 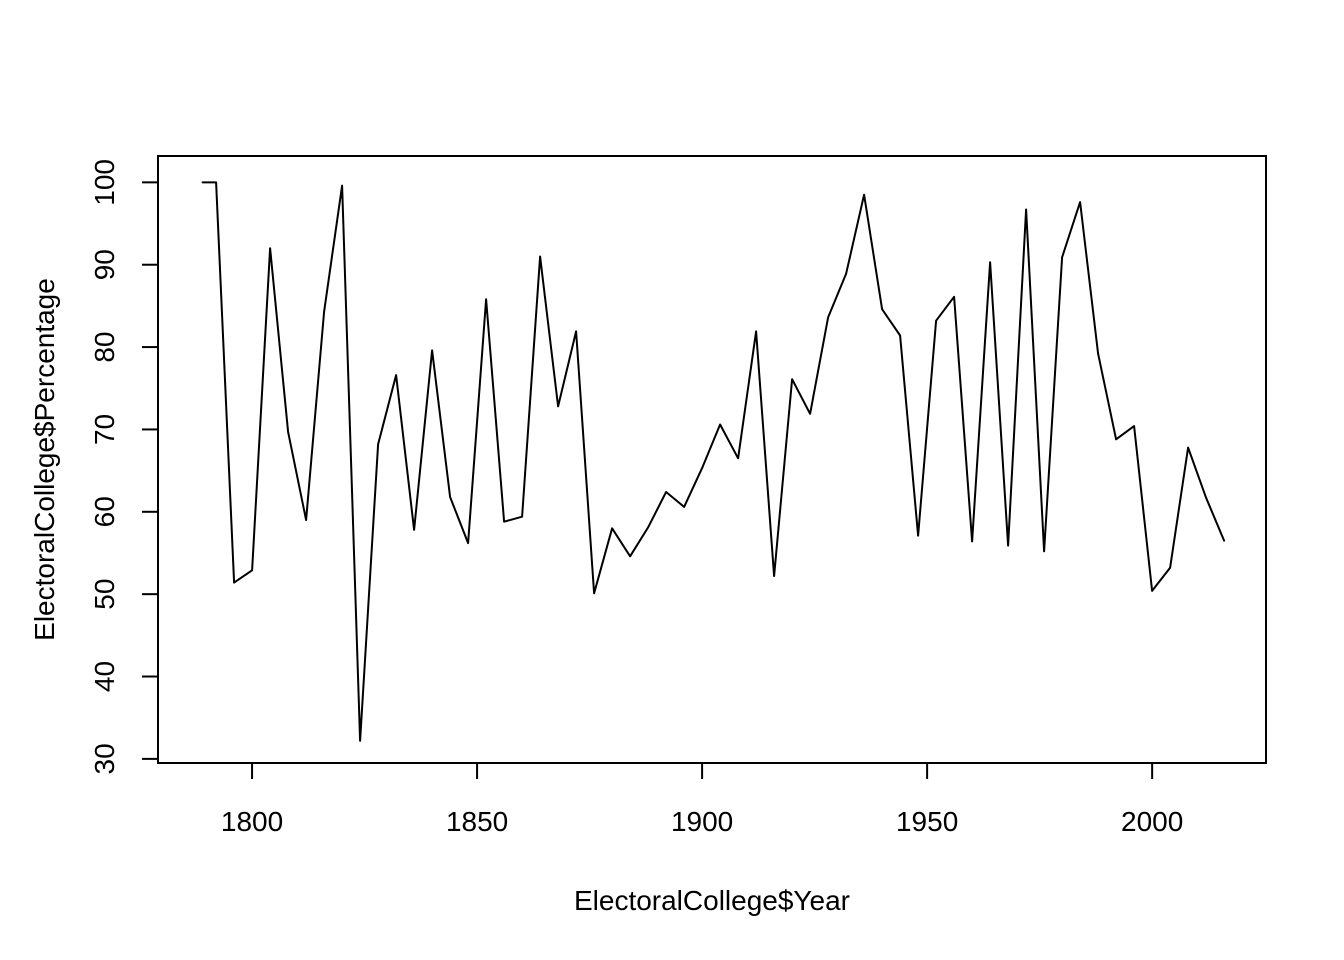 What do you see at coordinates (104, 676) in the screenshot?
I see `y-tick-label: 40` at bounding box center [104, 676].